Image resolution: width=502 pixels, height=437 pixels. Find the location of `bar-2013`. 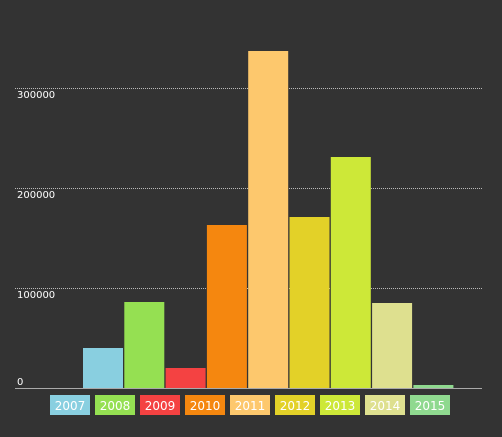

bar-2013 is located at coordinates (350, 272).